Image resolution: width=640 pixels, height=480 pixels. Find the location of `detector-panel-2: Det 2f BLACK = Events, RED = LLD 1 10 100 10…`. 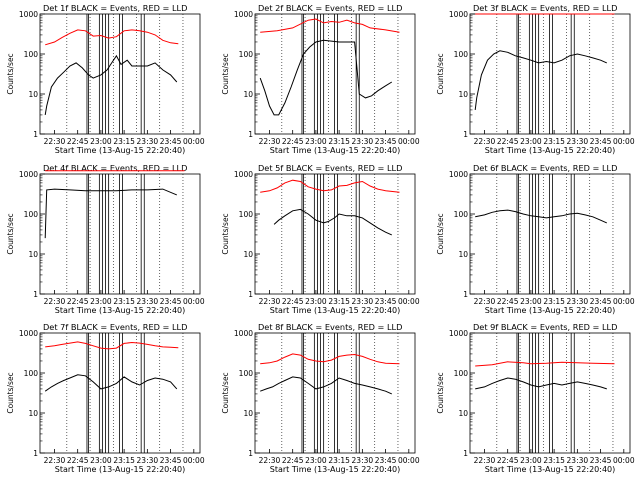

detector-panel-2: Det 2f BLACK = Events, RED = LLD 1 10 100 10… is located at coordinates (320, 79).